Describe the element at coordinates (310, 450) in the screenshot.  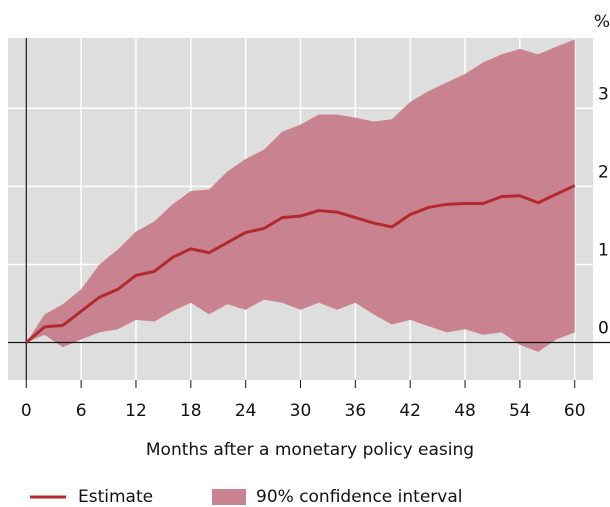
I see `x-axis-label: Months after a monetary policy easing` at that location.